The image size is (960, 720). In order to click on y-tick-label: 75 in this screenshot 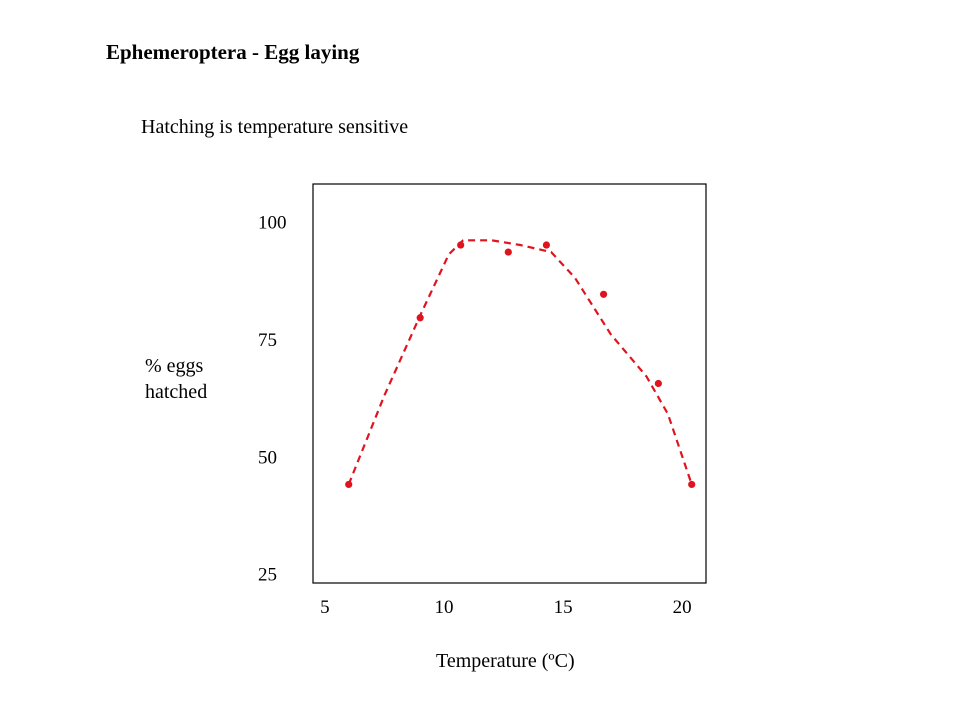, I will do `click(267, 340)`.